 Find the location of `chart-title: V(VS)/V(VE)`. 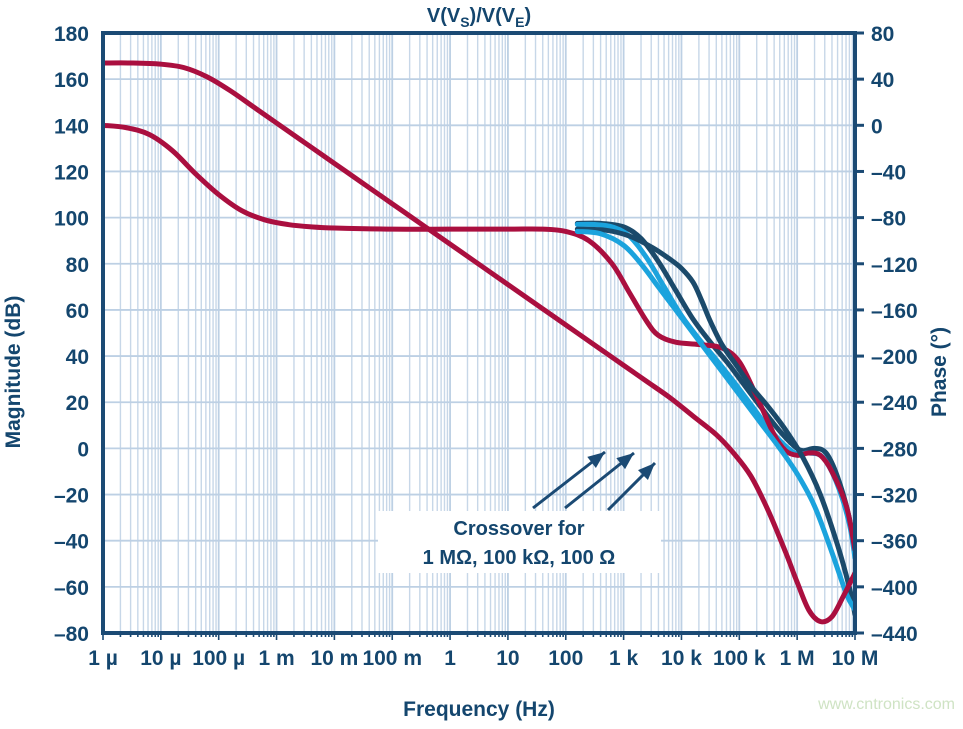

chart-title: V(VS)/V(VE) is located at coordinates (479, 17).